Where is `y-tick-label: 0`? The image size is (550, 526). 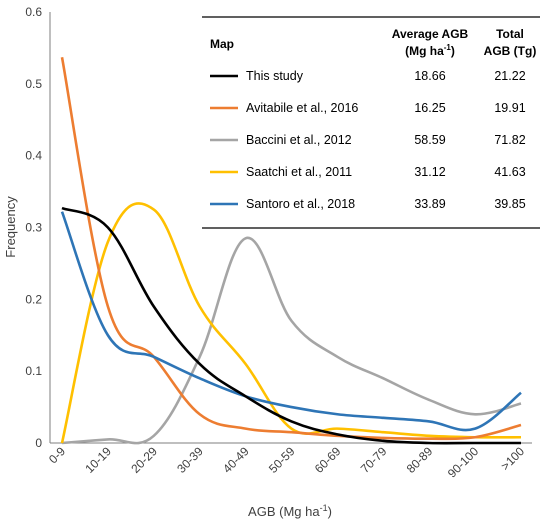
y-tick-label: 0 is located at coordinates (38, 443).